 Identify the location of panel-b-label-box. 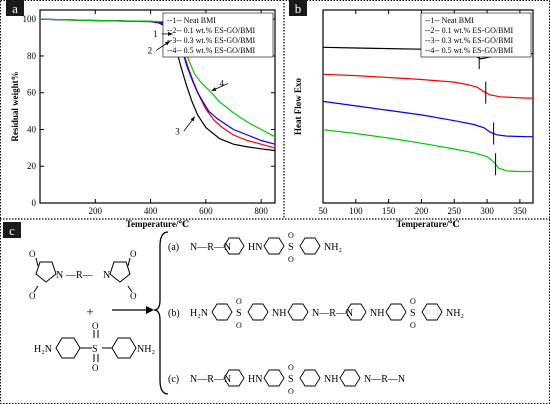
(298, 8).